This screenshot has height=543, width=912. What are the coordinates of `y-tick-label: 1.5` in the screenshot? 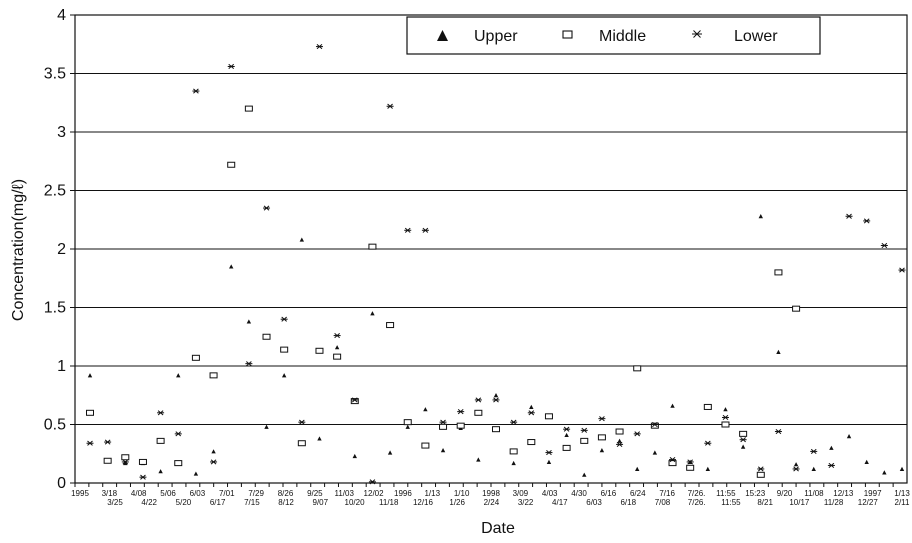 It's located at (55, 308).